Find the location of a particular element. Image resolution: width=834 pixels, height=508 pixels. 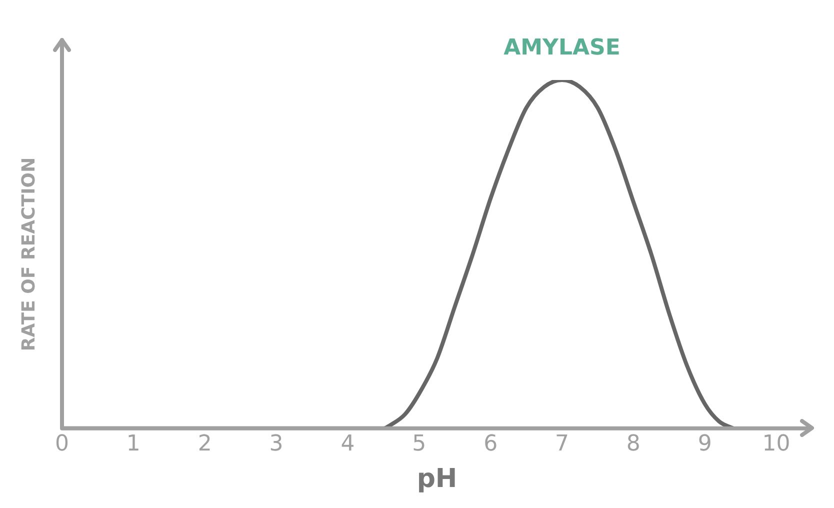

x-tick-label: 7 is located at coordinates (562, 443).